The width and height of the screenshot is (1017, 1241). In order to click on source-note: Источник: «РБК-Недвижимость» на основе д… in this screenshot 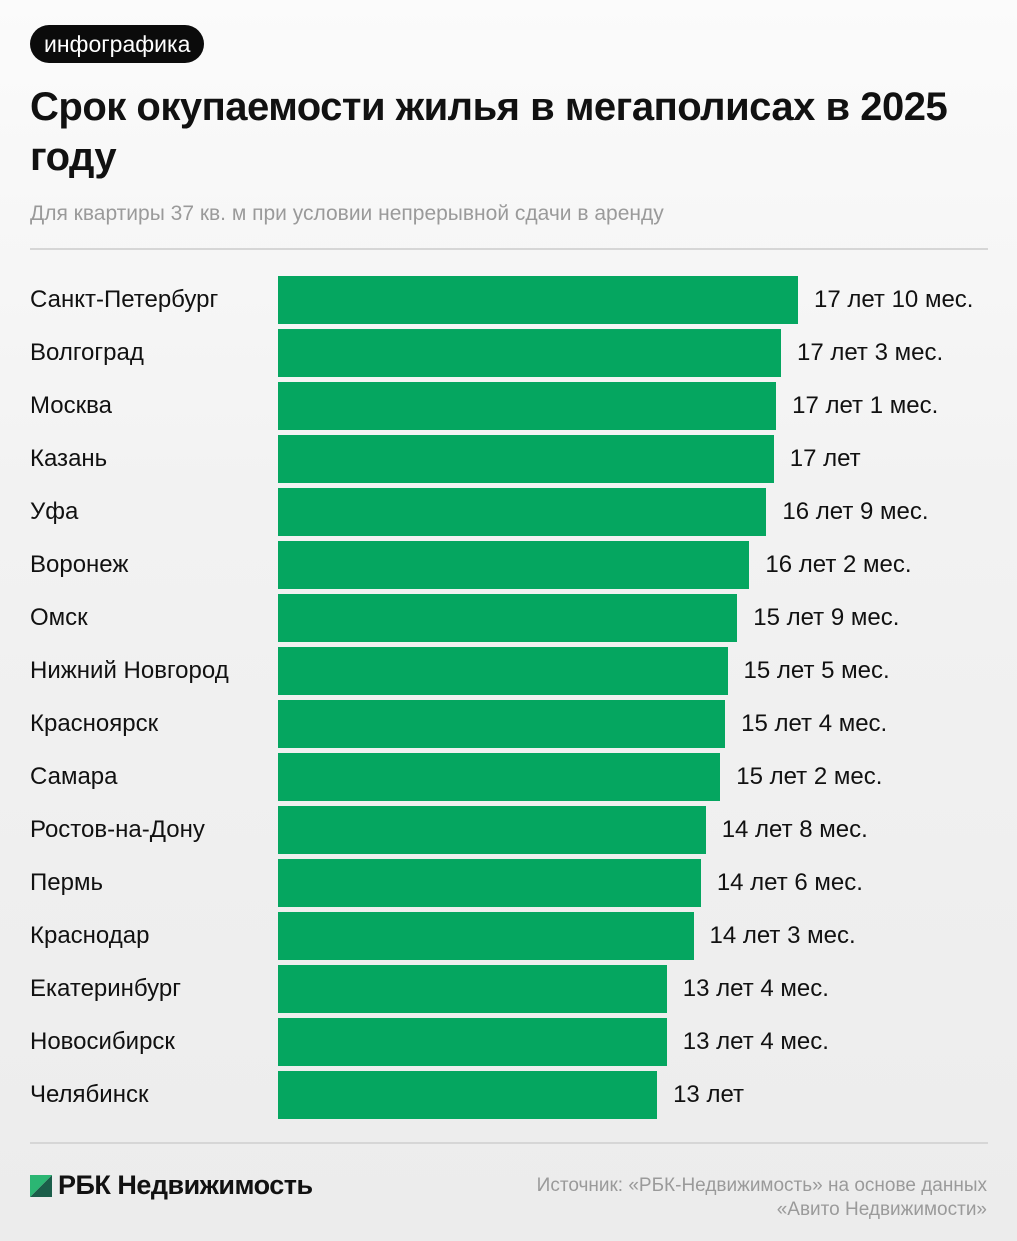, I will do `click(762, 1198)`.